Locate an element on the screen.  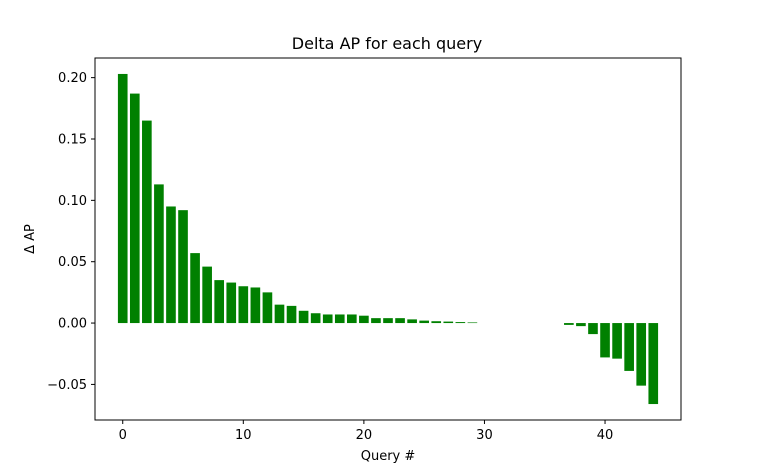
y-tick-label: 0.20 is located at coordinates (72, 78).